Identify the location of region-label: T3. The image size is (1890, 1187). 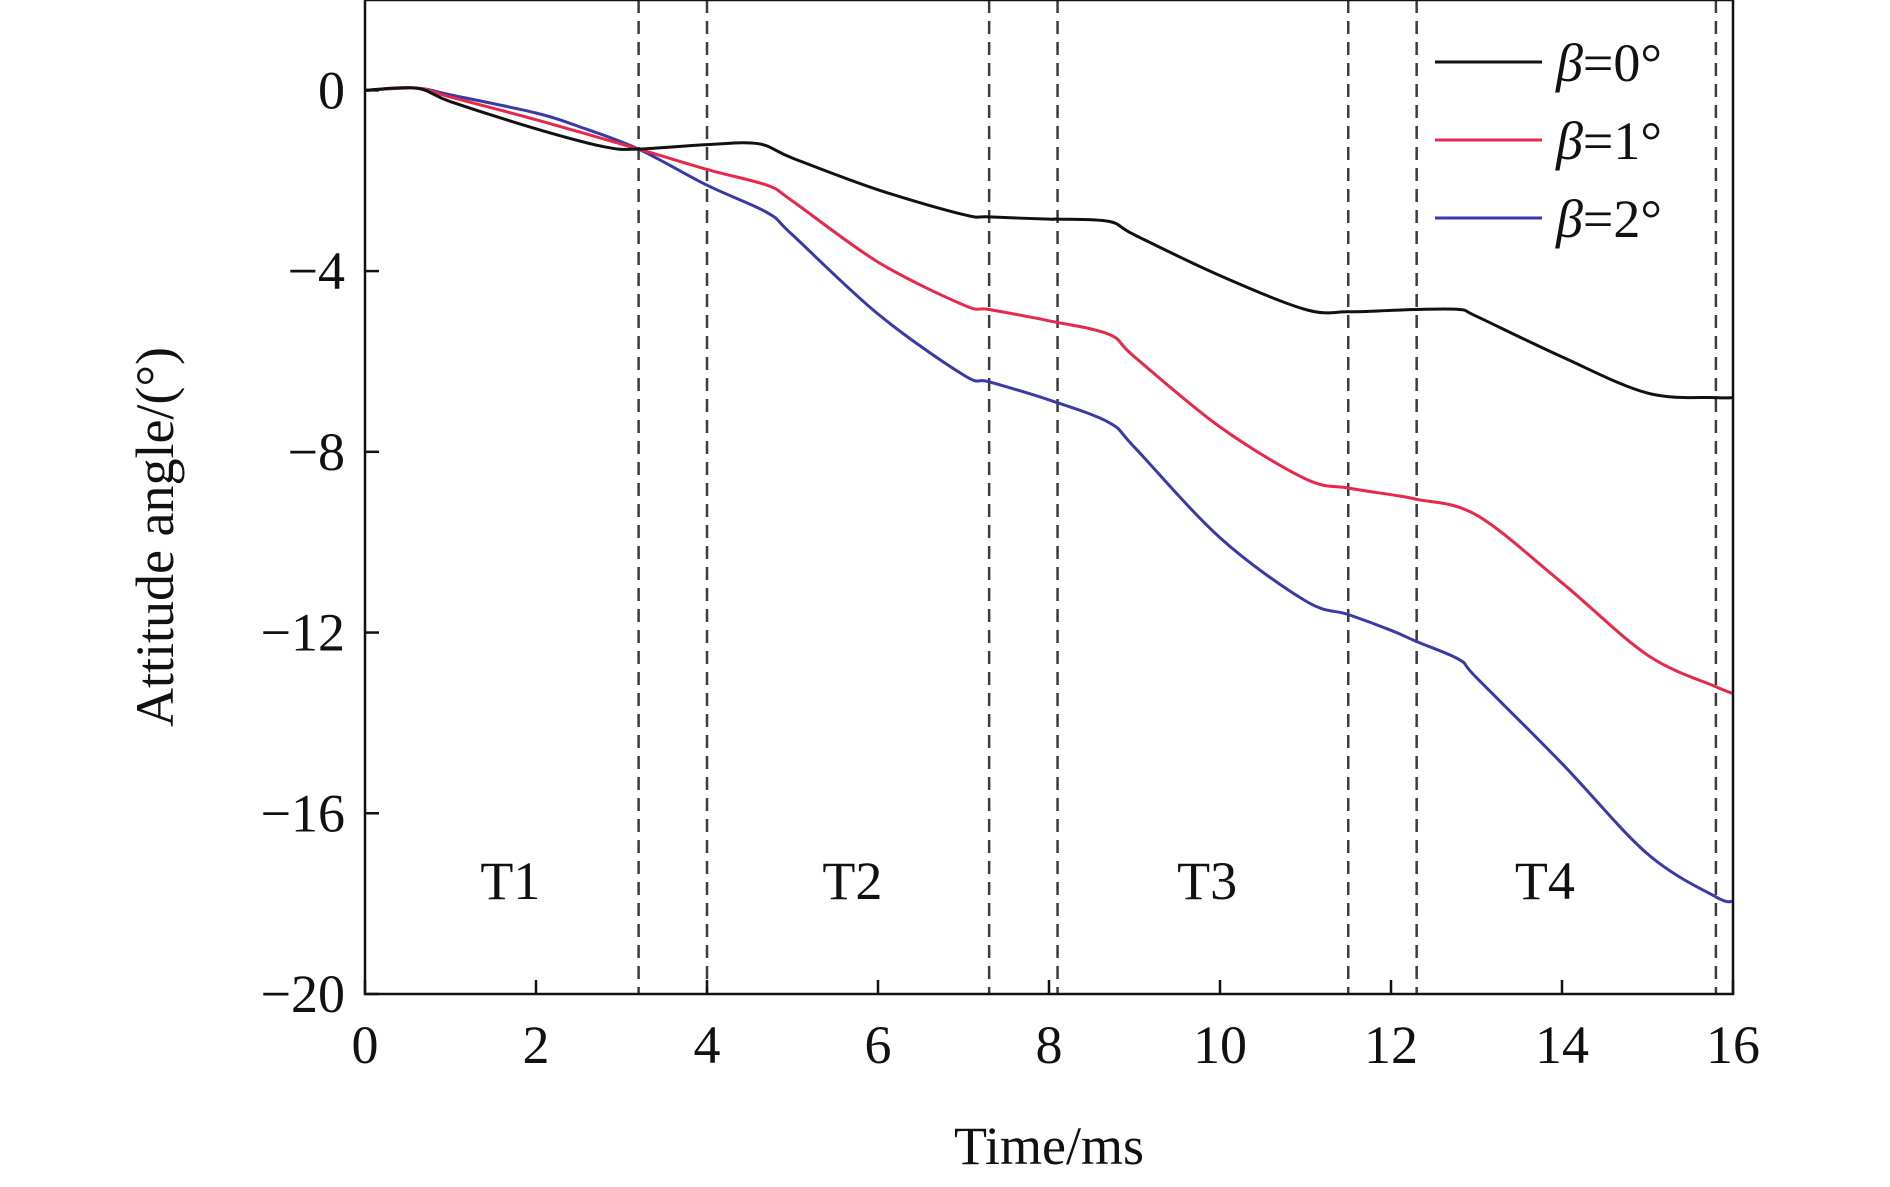
(1207, 881).